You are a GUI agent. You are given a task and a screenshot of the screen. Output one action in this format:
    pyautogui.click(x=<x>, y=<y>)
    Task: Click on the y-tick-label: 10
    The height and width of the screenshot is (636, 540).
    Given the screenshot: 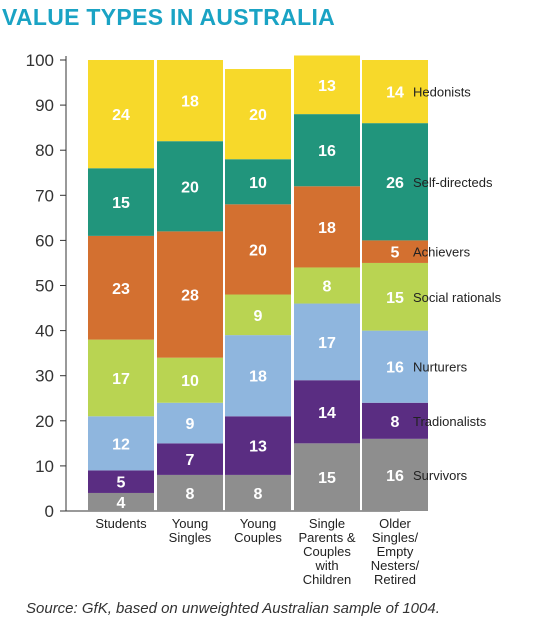 What is the action you would take?
    pyautogui.click(x=44, y=466)
    